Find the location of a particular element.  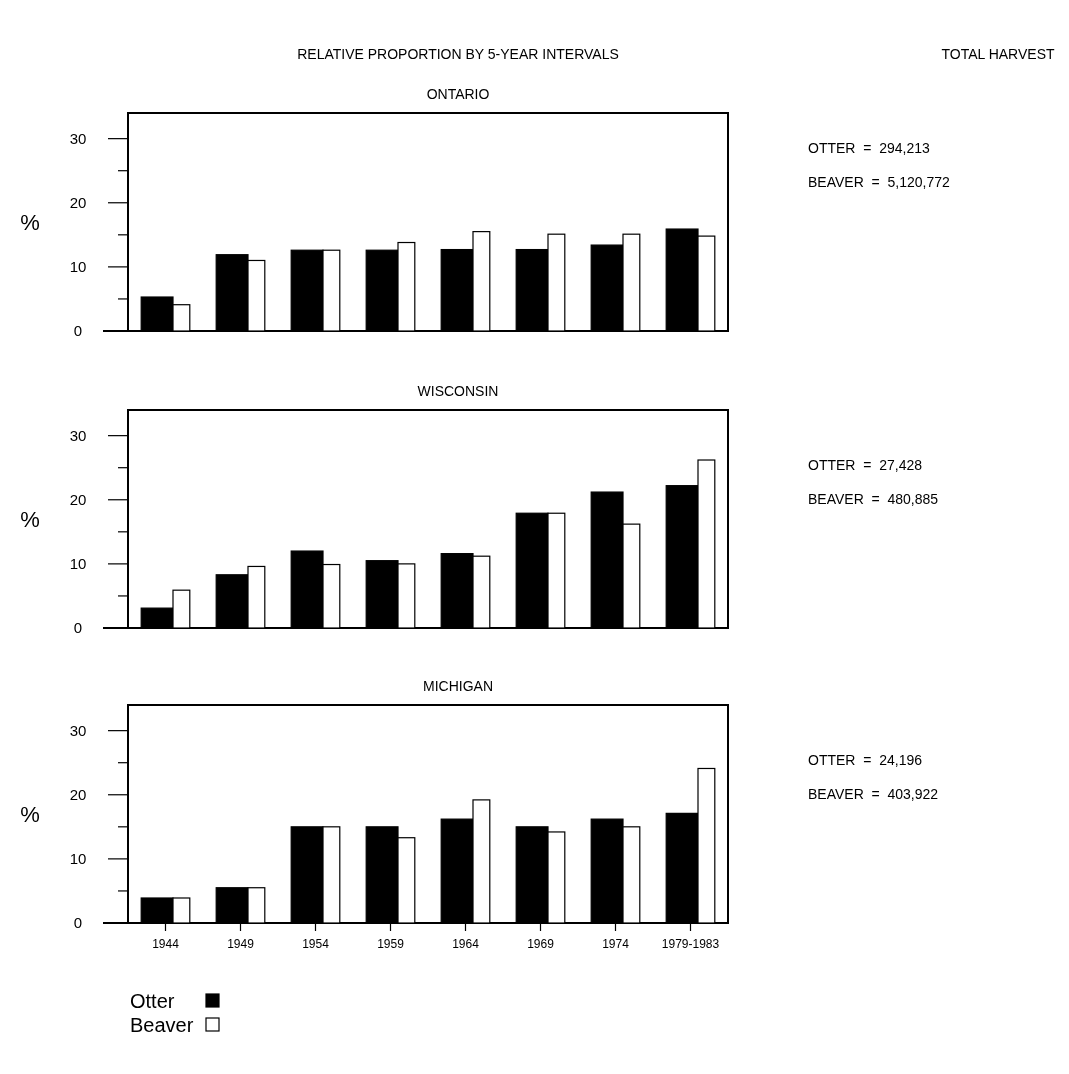

x-tick-label: 1949 is located at coordinates (241, 944).